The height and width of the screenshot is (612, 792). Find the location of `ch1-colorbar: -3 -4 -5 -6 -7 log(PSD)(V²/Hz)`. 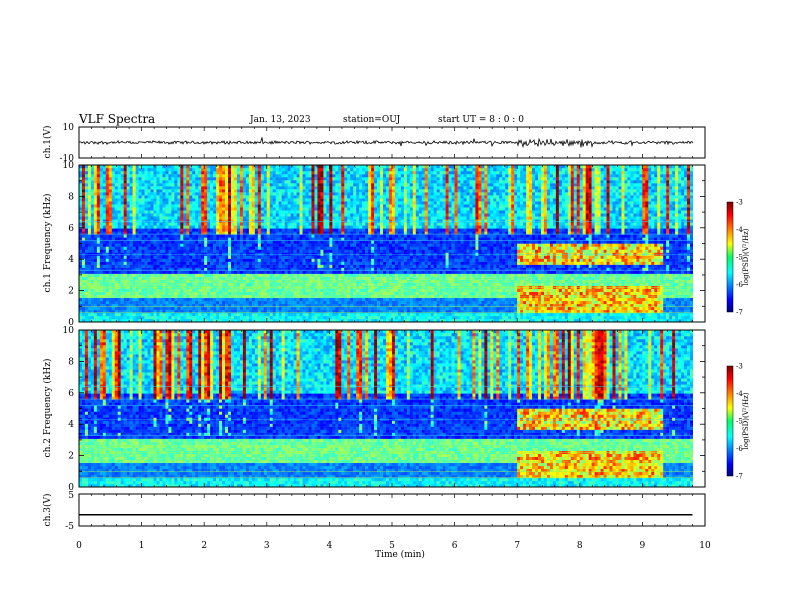

ch1-colorbar: -3 -4 -5 -6 -7 log(PSD)(V²/Hz) is located at coordinates (738, 258).